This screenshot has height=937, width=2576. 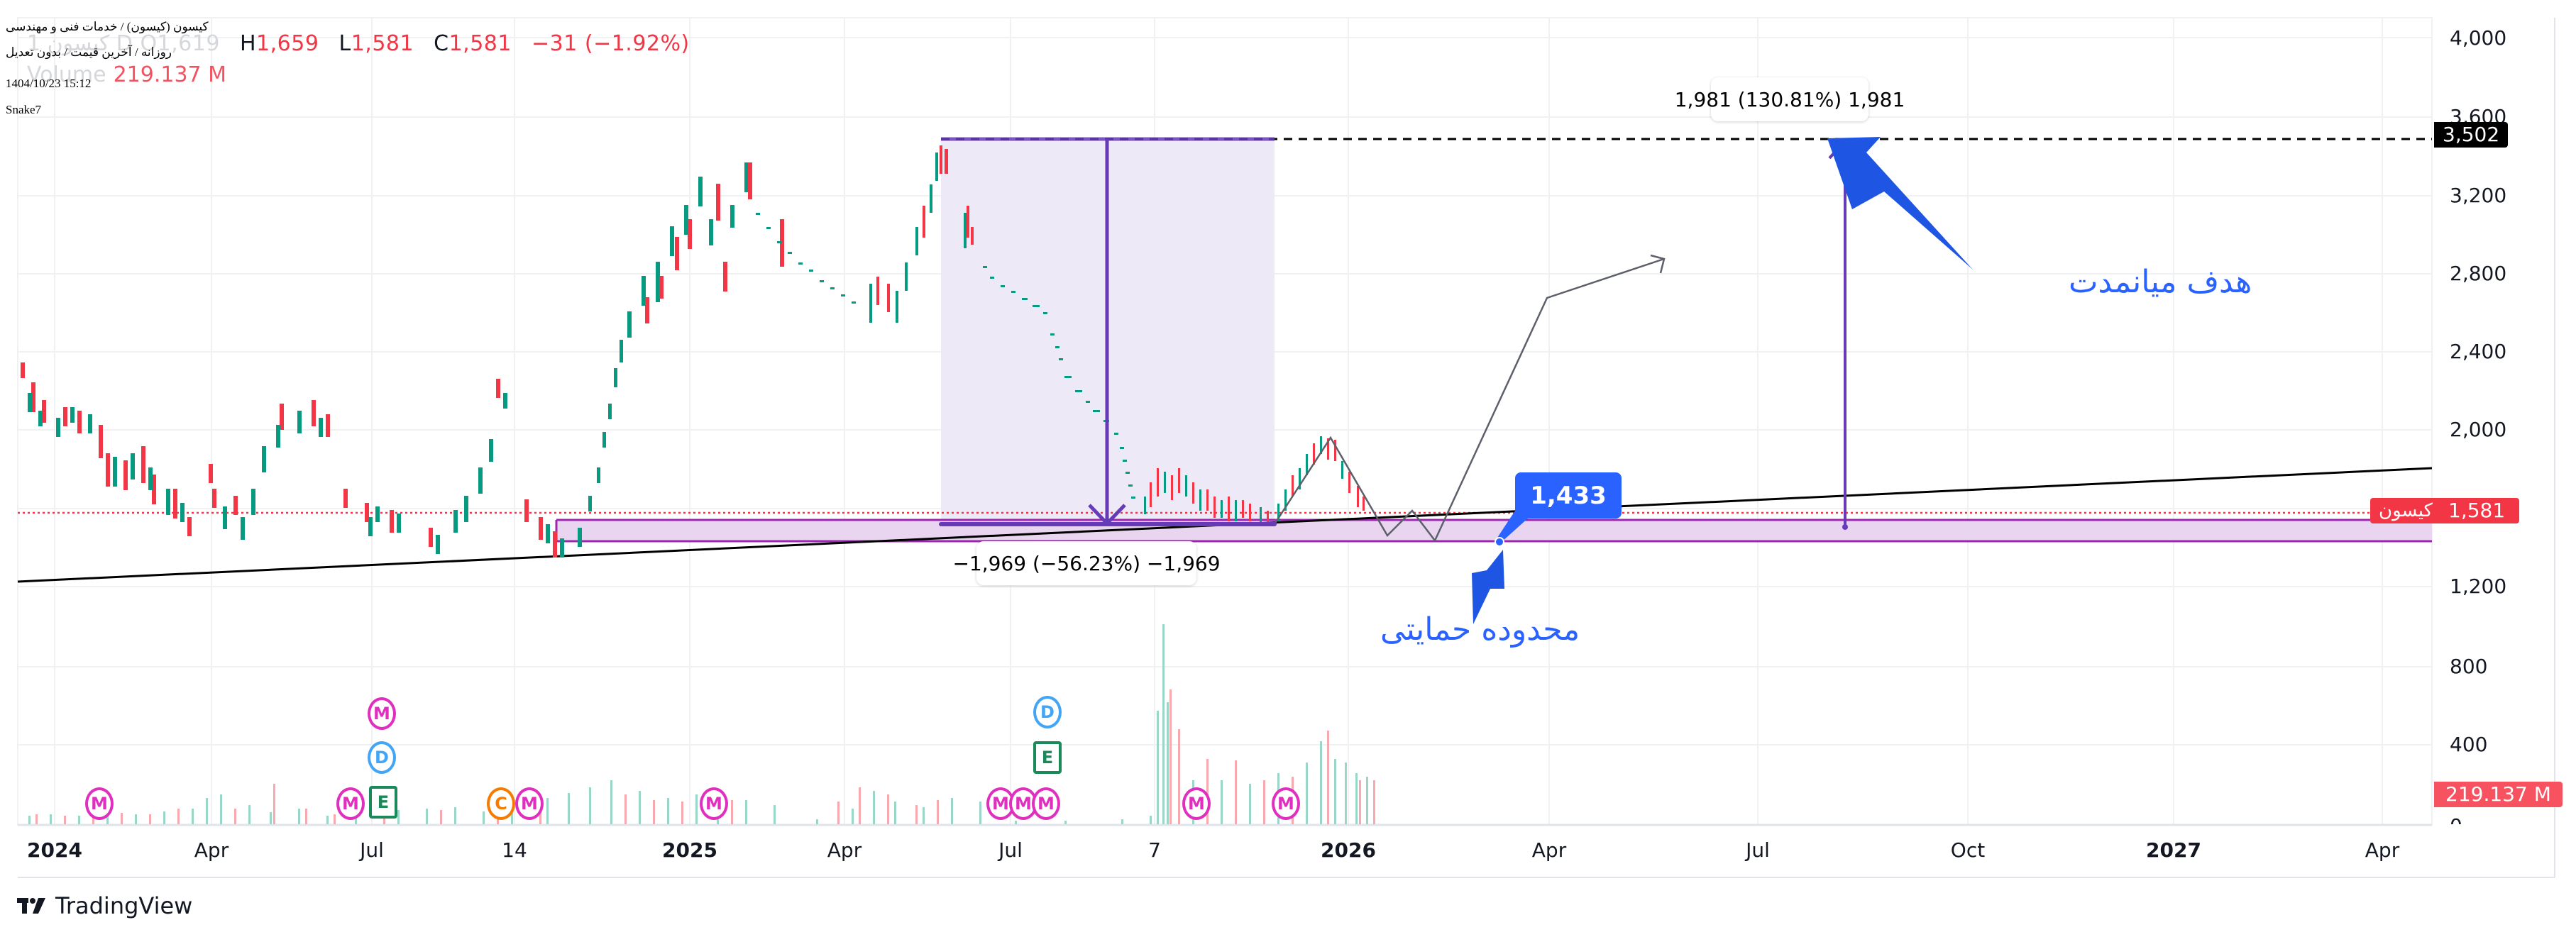 I want to click on target-price-tag: 3,502, so click(x=2471, y=135).